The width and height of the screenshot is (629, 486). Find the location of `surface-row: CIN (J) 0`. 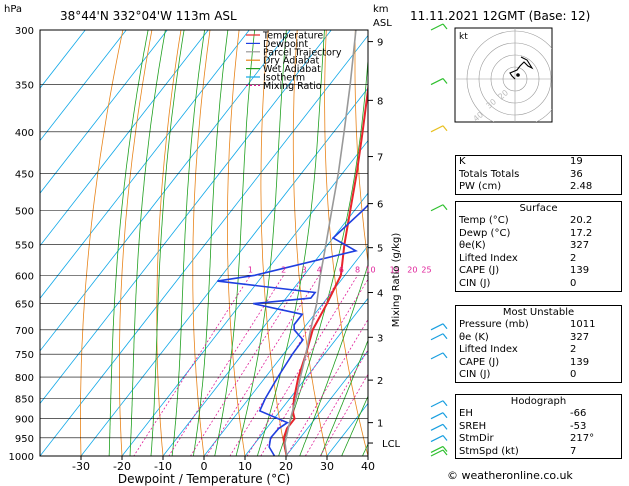

surface-row: CIN (J) 0 is located at coordinates (538, 284).